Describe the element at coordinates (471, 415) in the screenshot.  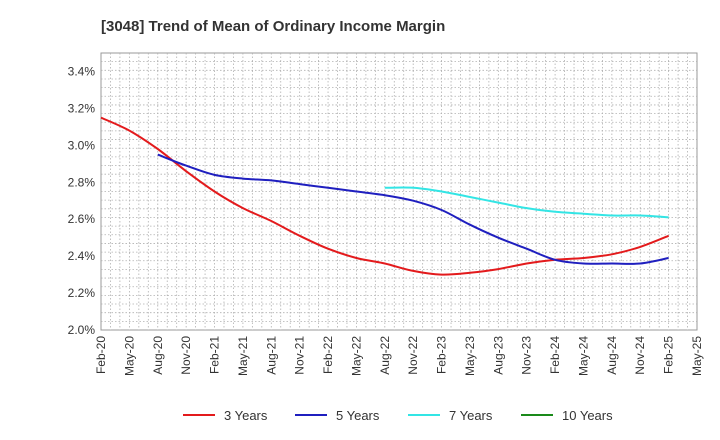
I see `legend-label-7-years: 7 Years` at that location.